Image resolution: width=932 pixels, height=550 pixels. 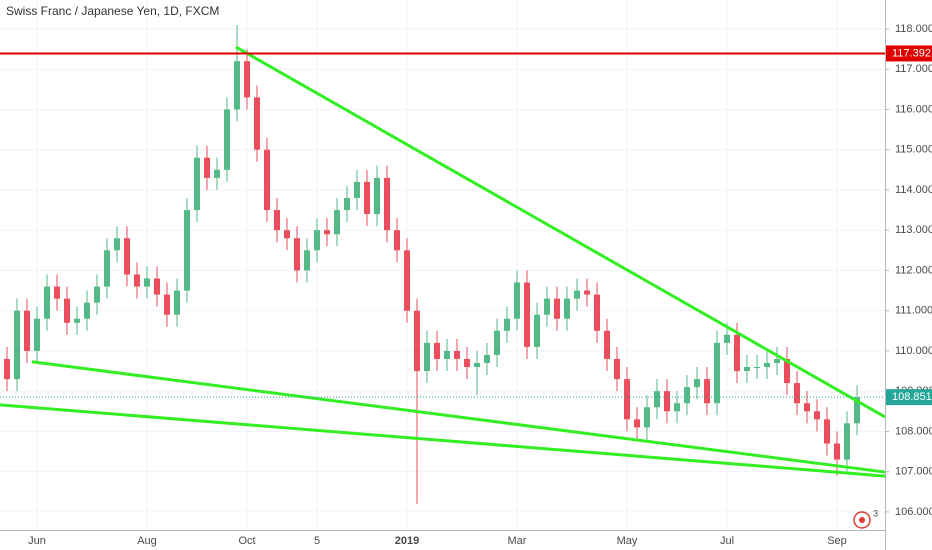 I want to click on y-tick-label: 112.000, so click(x=913, y=270).